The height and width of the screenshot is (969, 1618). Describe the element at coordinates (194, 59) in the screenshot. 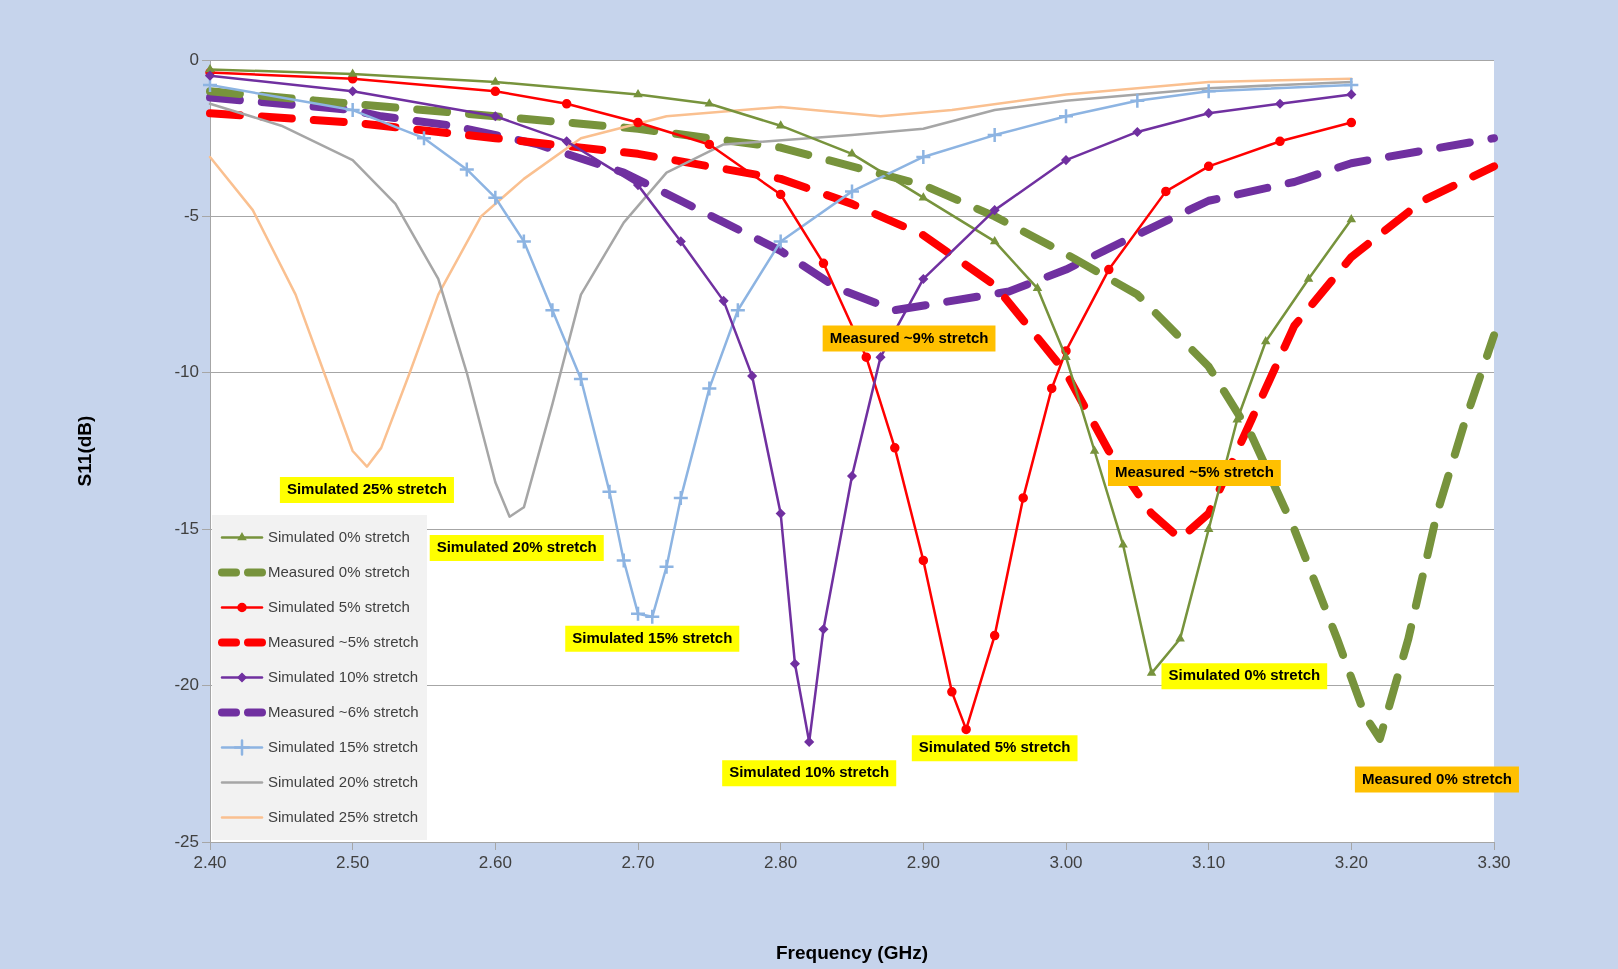

I see `y-tick-label: 0` at that location.